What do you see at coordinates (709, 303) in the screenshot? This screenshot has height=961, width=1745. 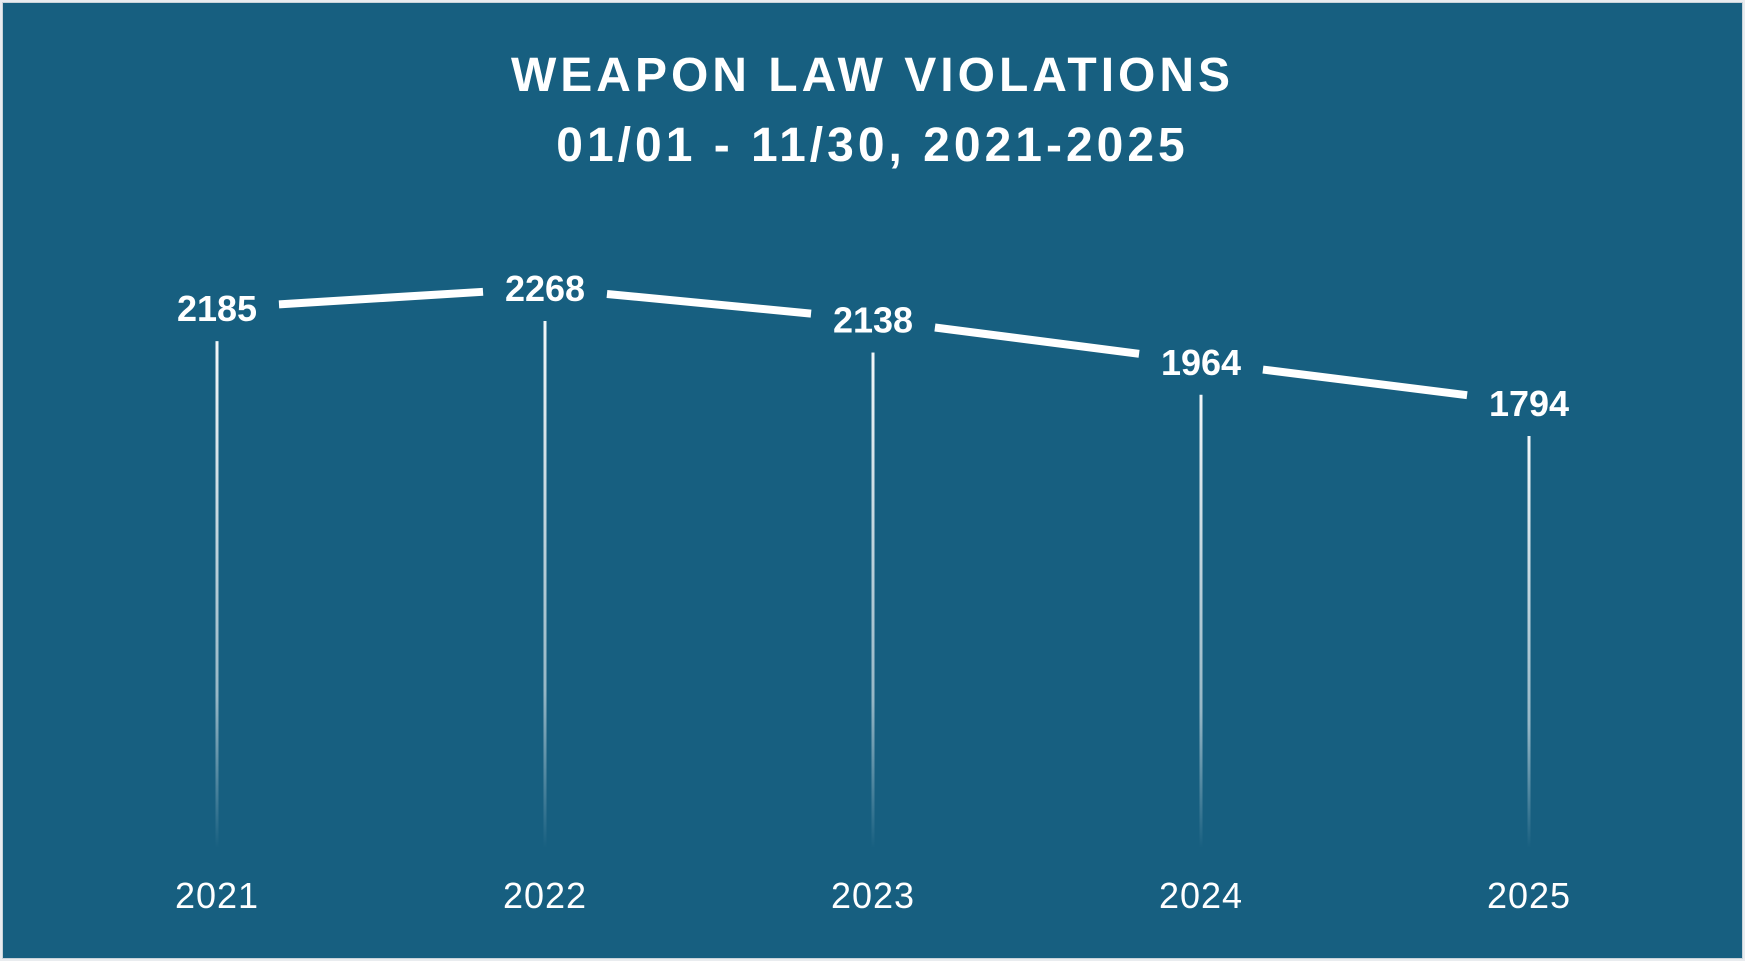 I see `line-segment-2022-2023` at bounding box center [709, 303].